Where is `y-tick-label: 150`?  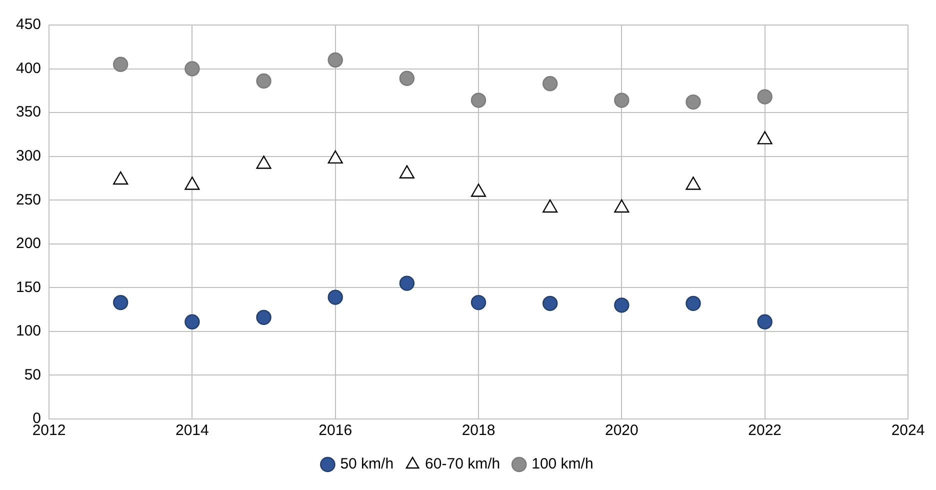 y-tick-label: 150 is located at coordinates (29, 287).